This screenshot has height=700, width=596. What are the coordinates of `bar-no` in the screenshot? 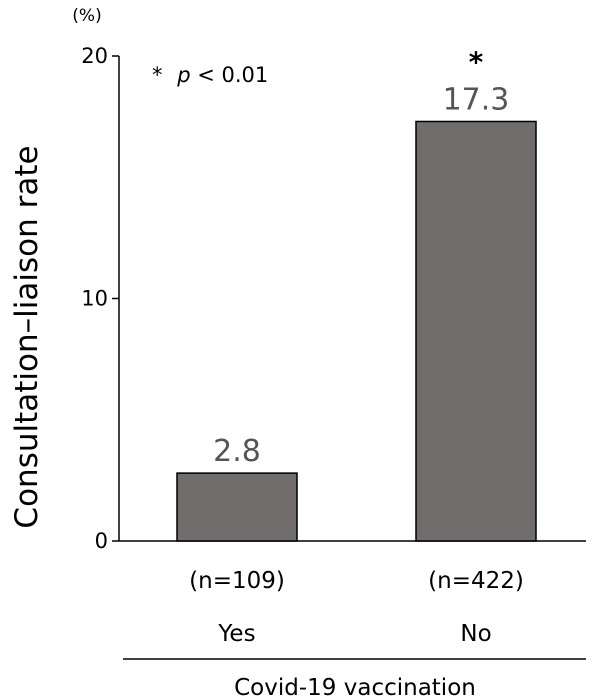 It's located at (476, 331).